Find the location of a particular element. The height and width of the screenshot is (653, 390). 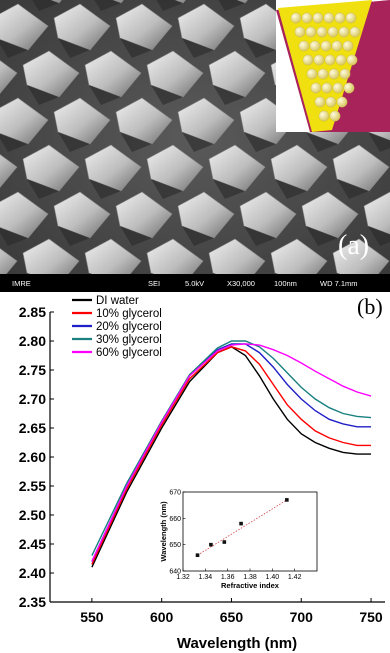

y-tick-label: 2.60 is located at coordinates (32, 457).